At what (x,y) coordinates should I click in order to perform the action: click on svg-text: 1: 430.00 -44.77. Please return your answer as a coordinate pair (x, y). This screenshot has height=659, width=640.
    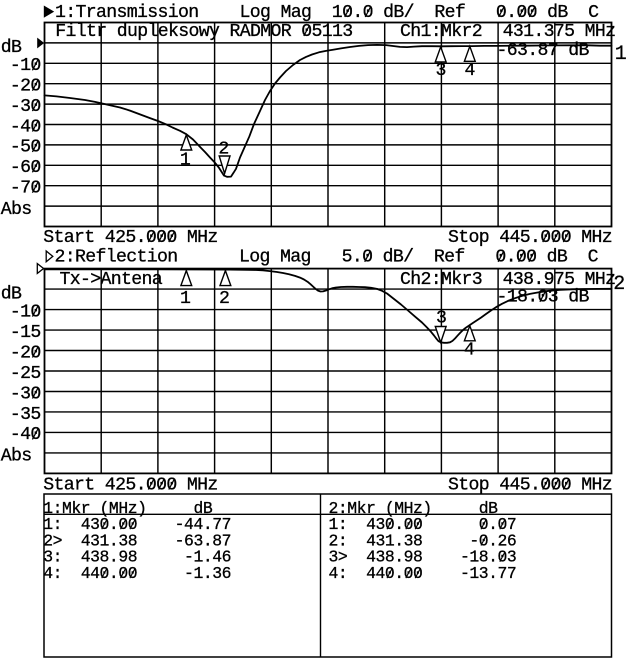
    Looking at the image, I should click on (137, 524).